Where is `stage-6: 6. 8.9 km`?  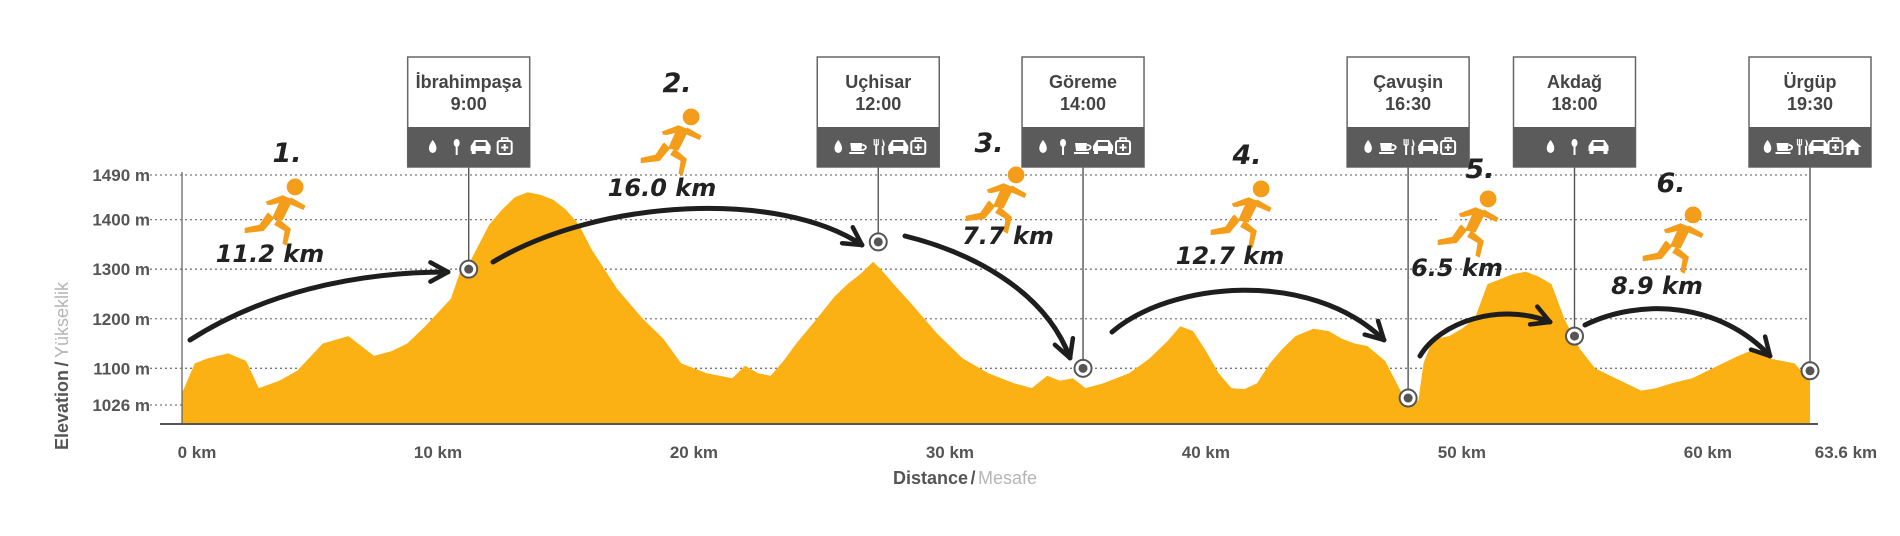
stage-6: 6. 8.9 km is located at coordinates (1677, 263).